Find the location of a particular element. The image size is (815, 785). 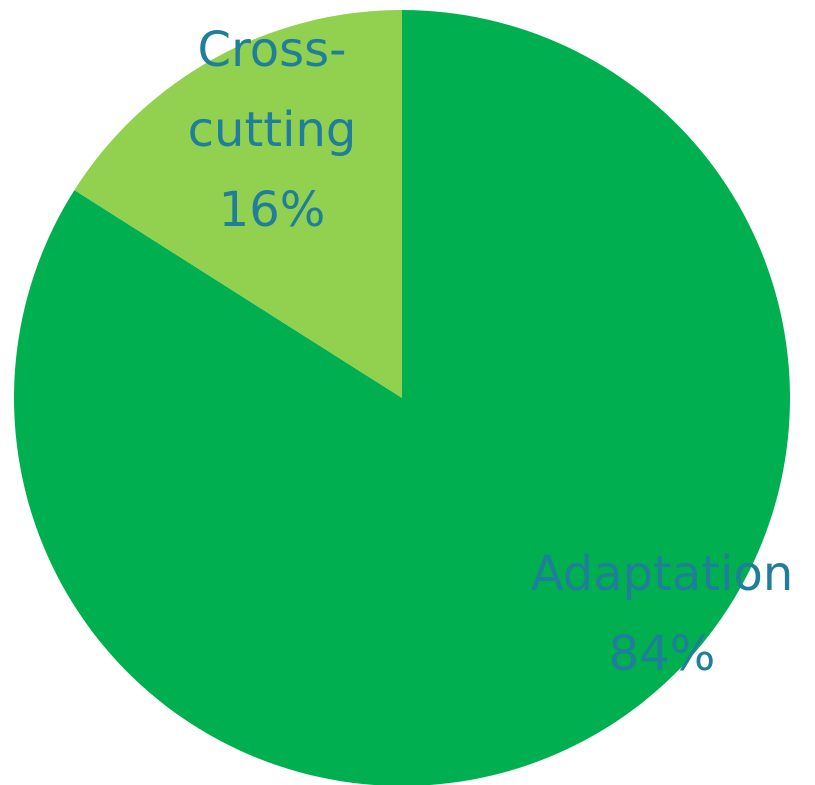

slice-name-text: Adaptation is located at coordinates (662, 574).